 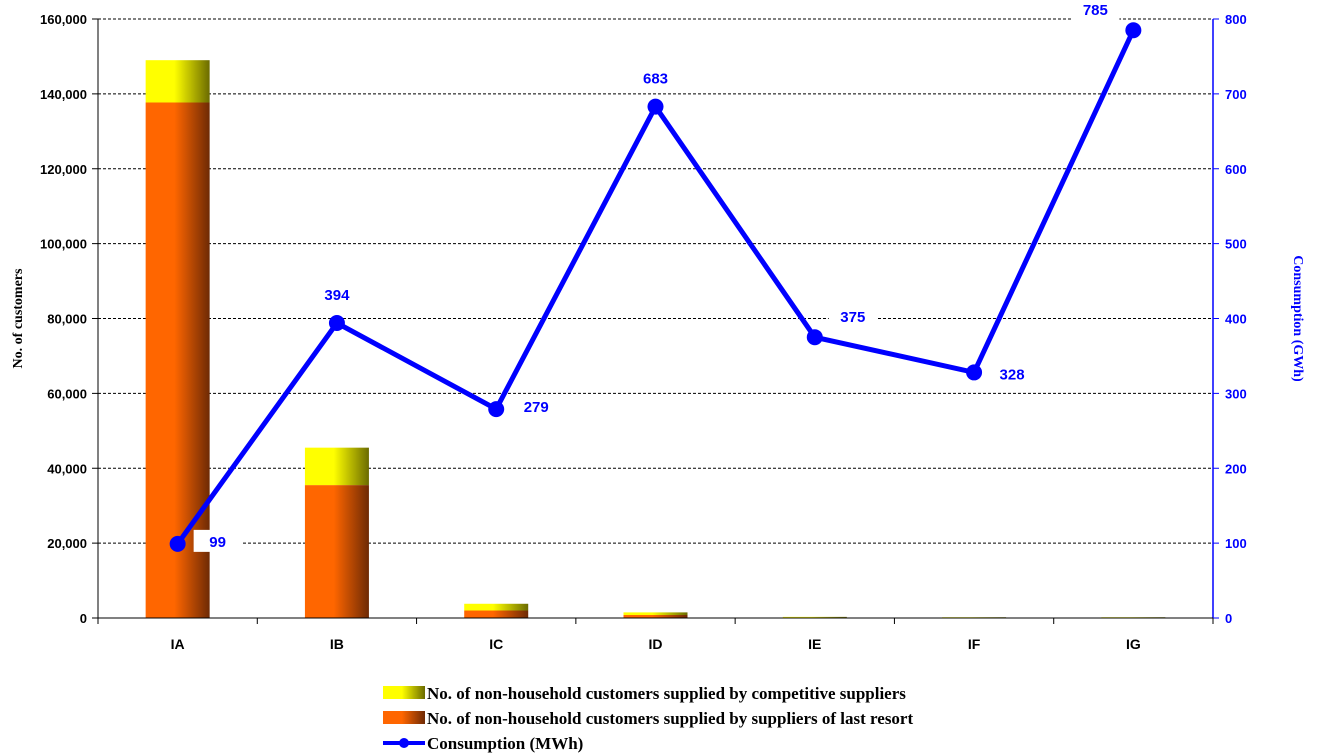 What do you see at coordinates (1297, 318) in the screenshot?
I see `right-axis-title: Consumption (GWh)` at bounding box center [1297, 318].